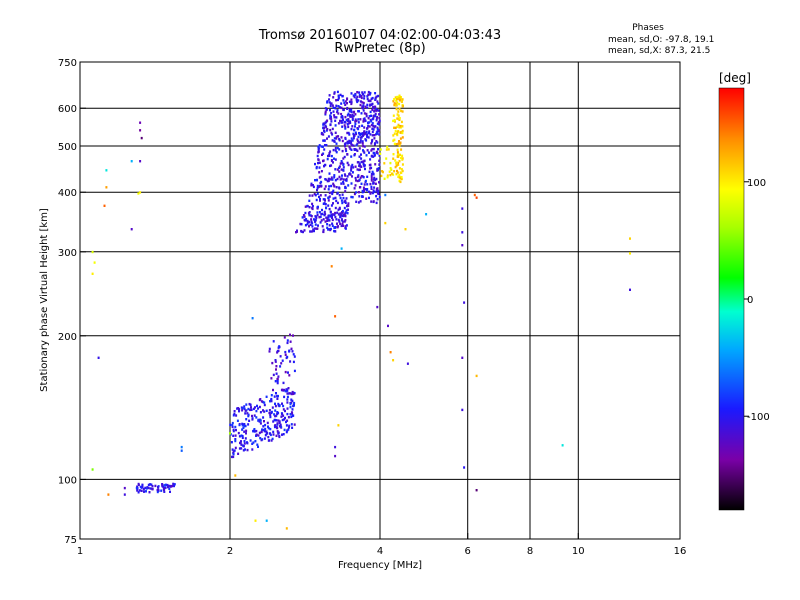 The width and height of the screenshot is (800, 600). What do you see at coordinates (468, 551) in the screenshot?
I see `x-tick-label: 6` at bounding box center [468, 551].